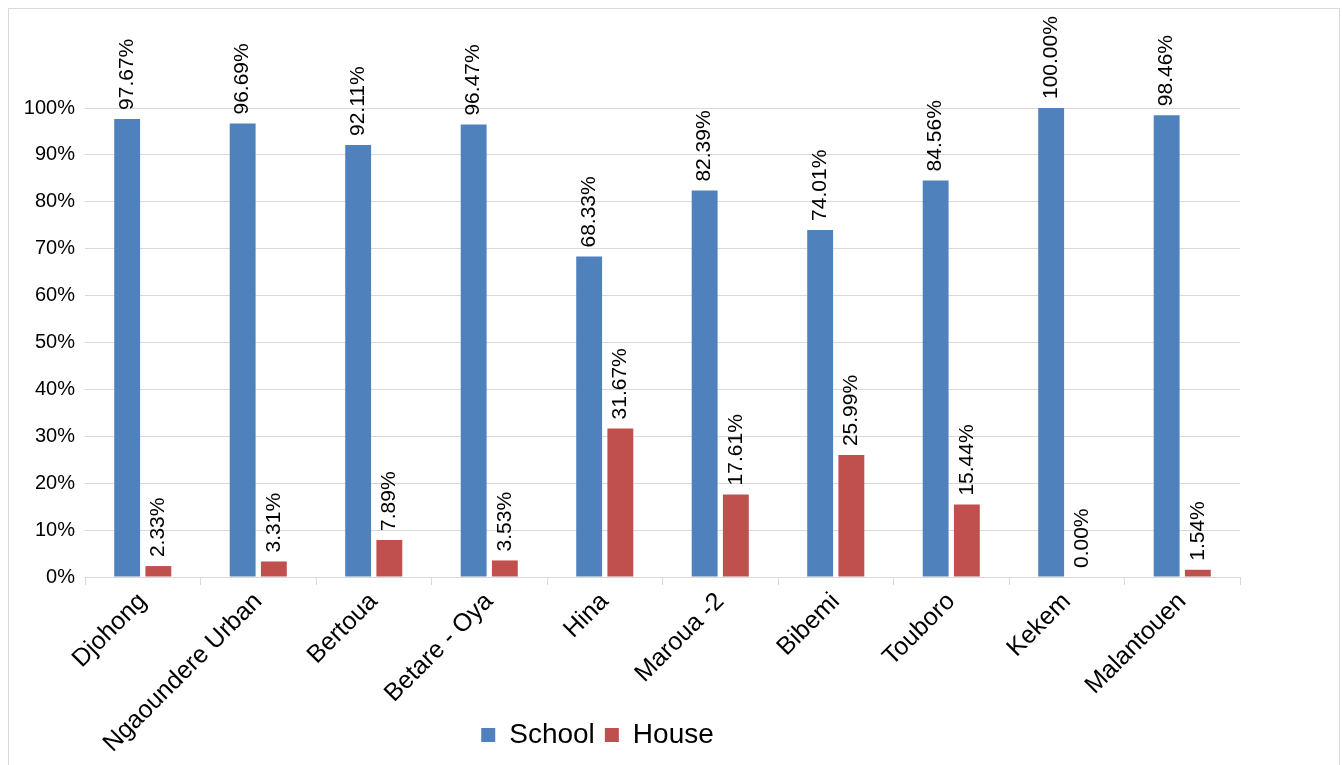 This screenshot has height=765, width=1342. What do you see at coordinates (55, 294) in the screenshot?
I see `y-tick-label: 60%` at bounding box center [55, 294].